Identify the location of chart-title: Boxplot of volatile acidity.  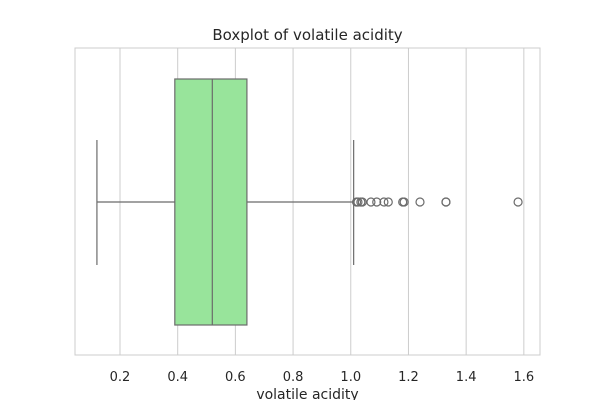
(307, 35).